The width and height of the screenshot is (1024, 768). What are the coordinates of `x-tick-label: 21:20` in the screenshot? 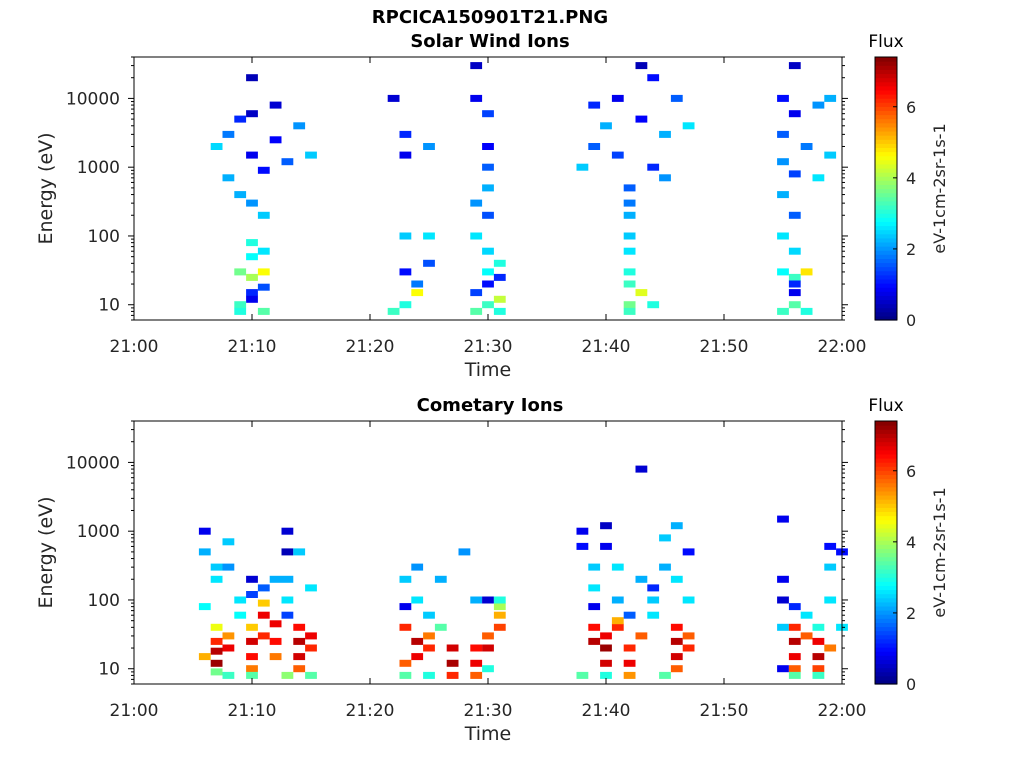 It's located at (370, 711).